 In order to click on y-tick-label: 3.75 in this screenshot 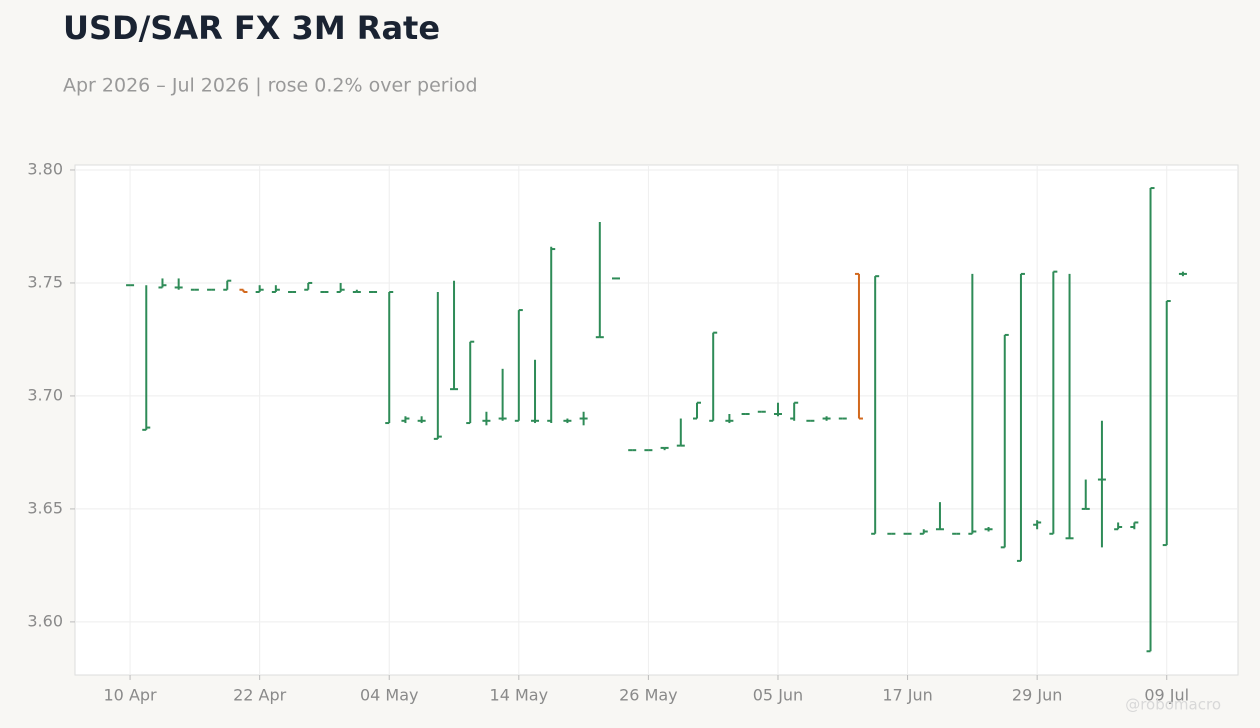, I will do `click(45, 281)`.